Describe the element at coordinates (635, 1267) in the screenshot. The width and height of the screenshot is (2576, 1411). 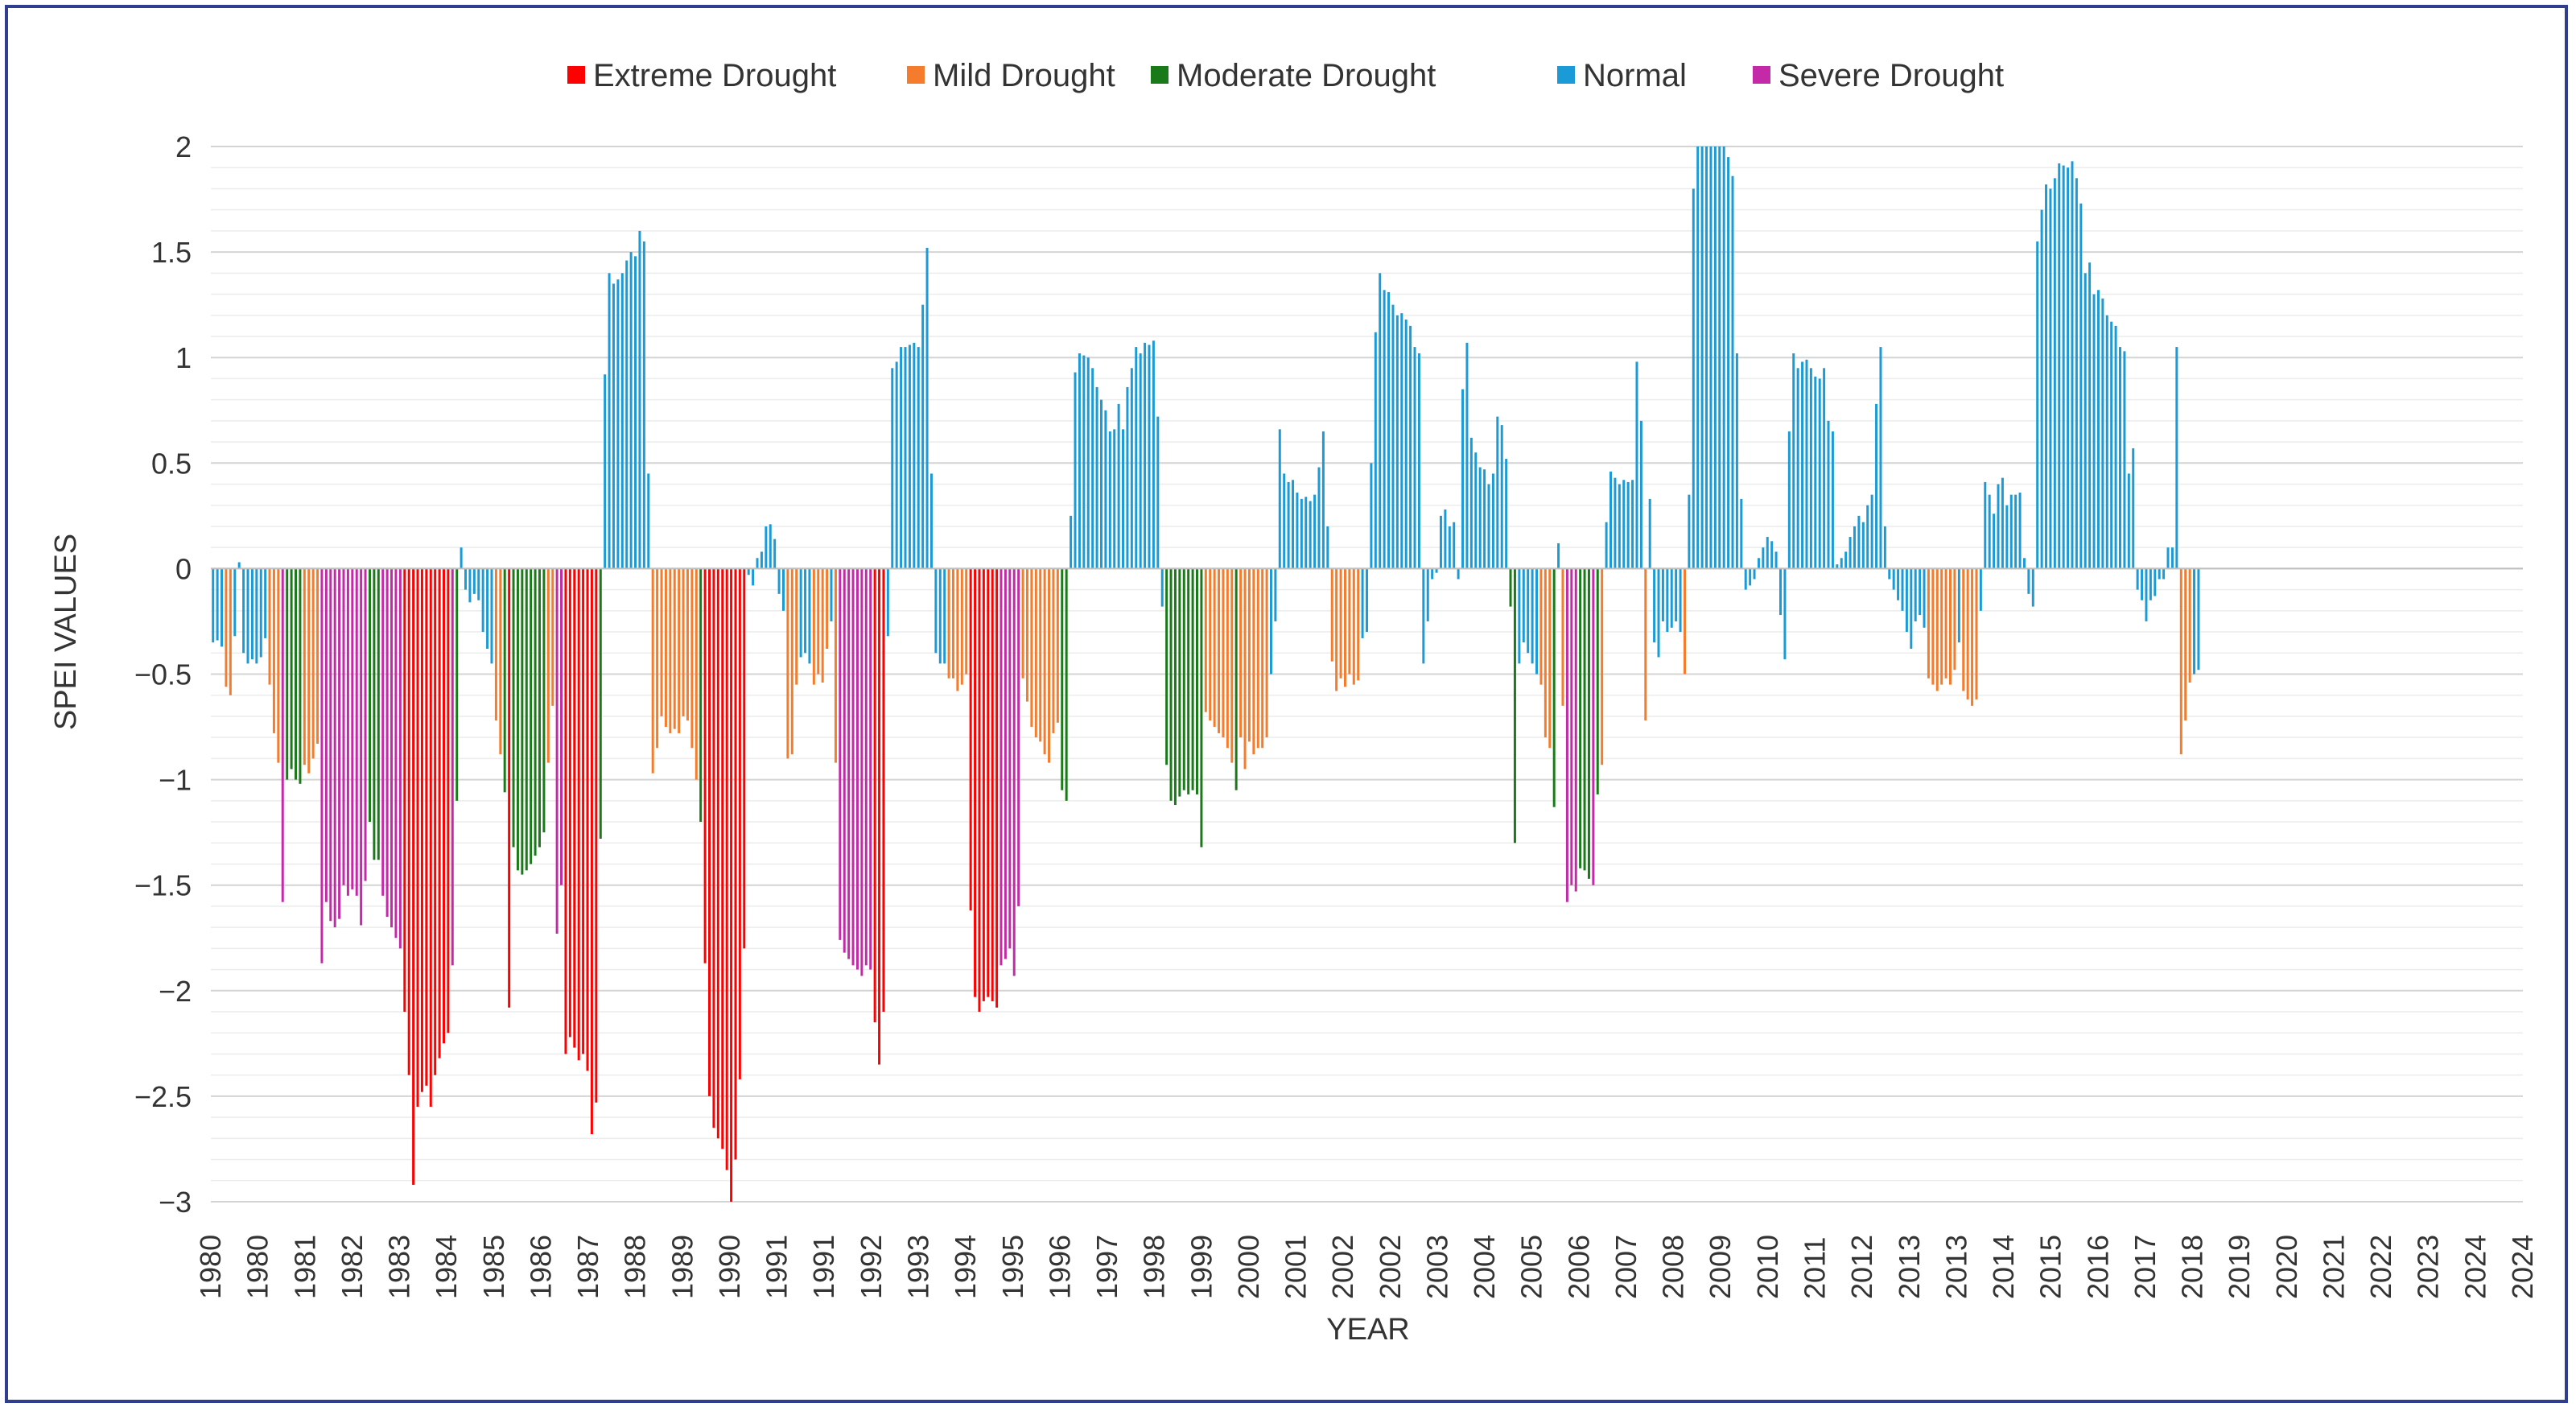
I see `x-tick-label: 1988` at that location.